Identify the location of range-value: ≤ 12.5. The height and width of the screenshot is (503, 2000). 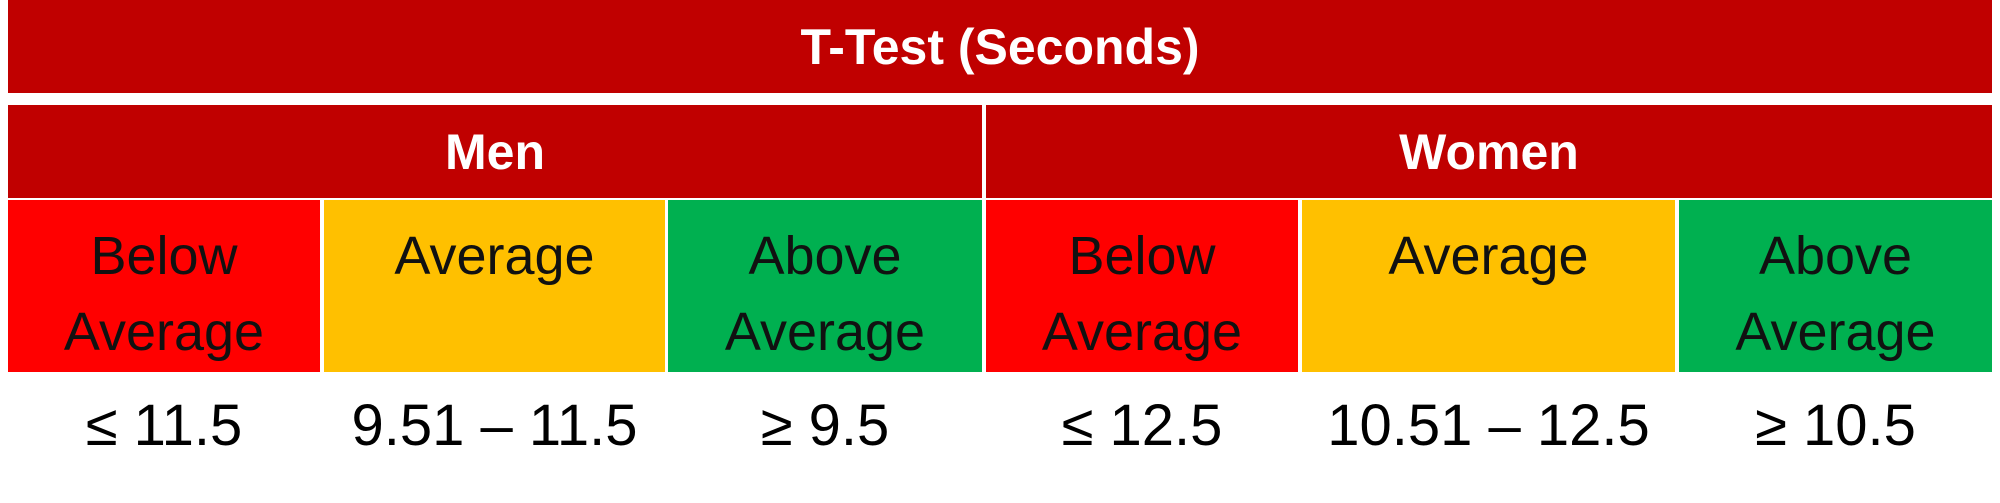
(1142, 425).